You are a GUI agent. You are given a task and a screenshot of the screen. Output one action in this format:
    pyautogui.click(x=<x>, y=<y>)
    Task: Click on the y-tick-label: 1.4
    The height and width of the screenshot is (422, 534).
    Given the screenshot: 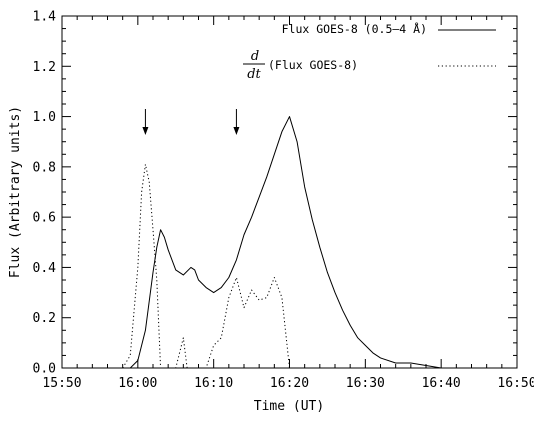 What is the action you would take?
    pyautogui.click(x=45, y=17)
    